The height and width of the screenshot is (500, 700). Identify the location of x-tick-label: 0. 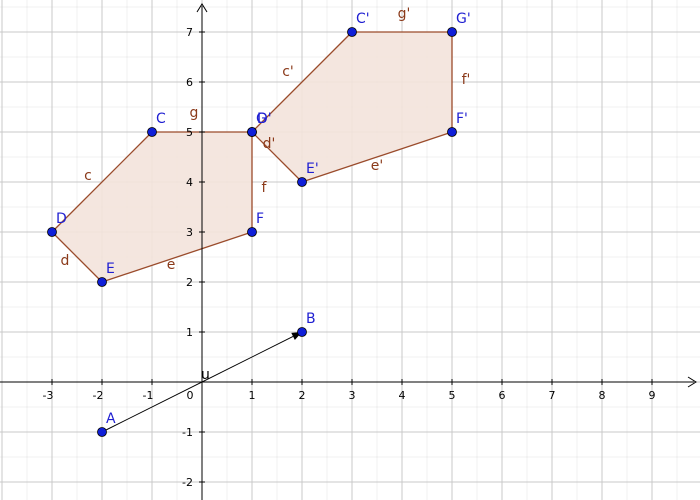
(190, 395).